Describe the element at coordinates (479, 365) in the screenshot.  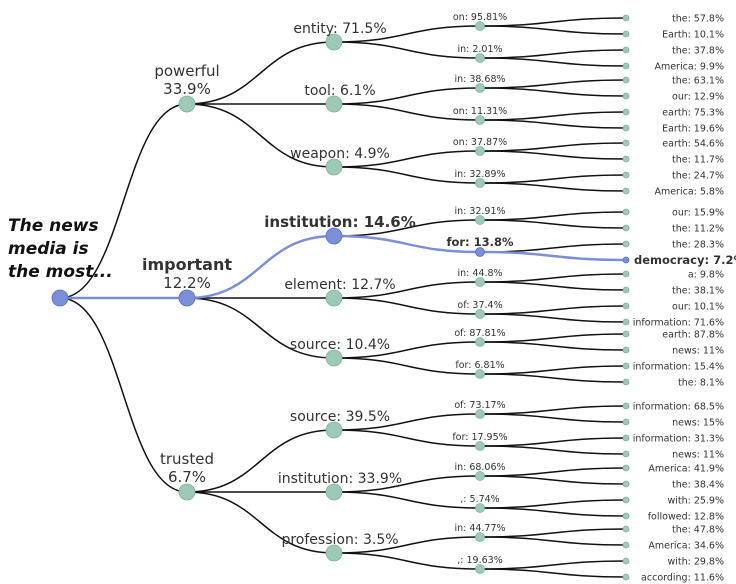
I see `level3-label: for: 6.81%` at that location.